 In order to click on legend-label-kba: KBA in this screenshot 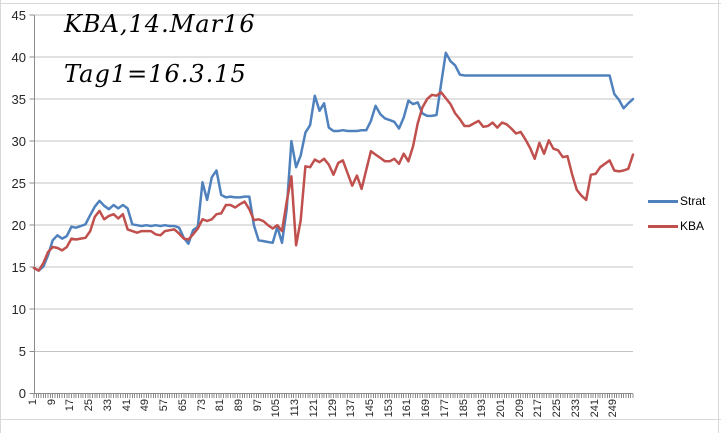, I will do `click(692, 226)`.